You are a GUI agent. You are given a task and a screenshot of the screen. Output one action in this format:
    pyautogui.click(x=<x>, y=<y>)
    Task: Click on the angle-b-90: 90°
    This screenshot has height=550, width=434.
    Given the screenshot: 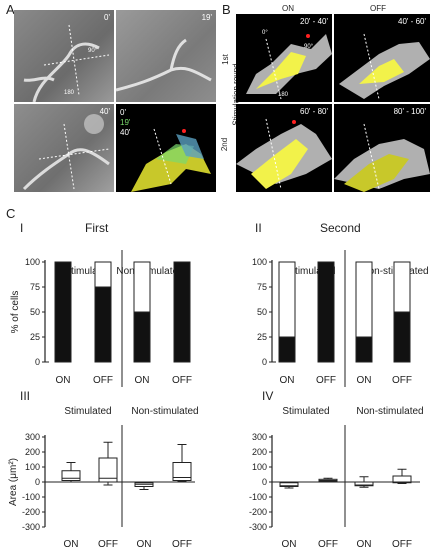 What is the action you would take?
    pyautogui.click(x=309, y=47)
    